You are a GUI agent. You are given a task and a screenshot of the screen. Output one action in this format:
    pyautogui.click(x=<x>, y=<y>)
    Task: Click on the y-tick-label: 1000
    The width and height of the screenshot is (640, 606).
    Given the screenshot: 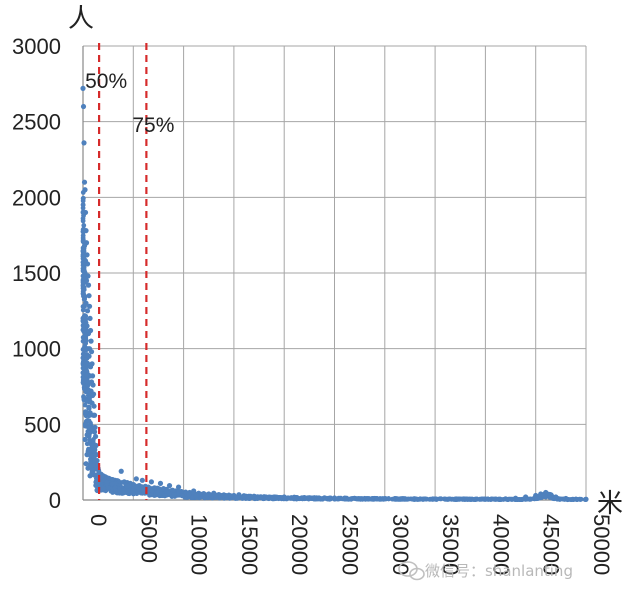 What is the action you would take?
    pyautogui.click(x=36, y=349)
    